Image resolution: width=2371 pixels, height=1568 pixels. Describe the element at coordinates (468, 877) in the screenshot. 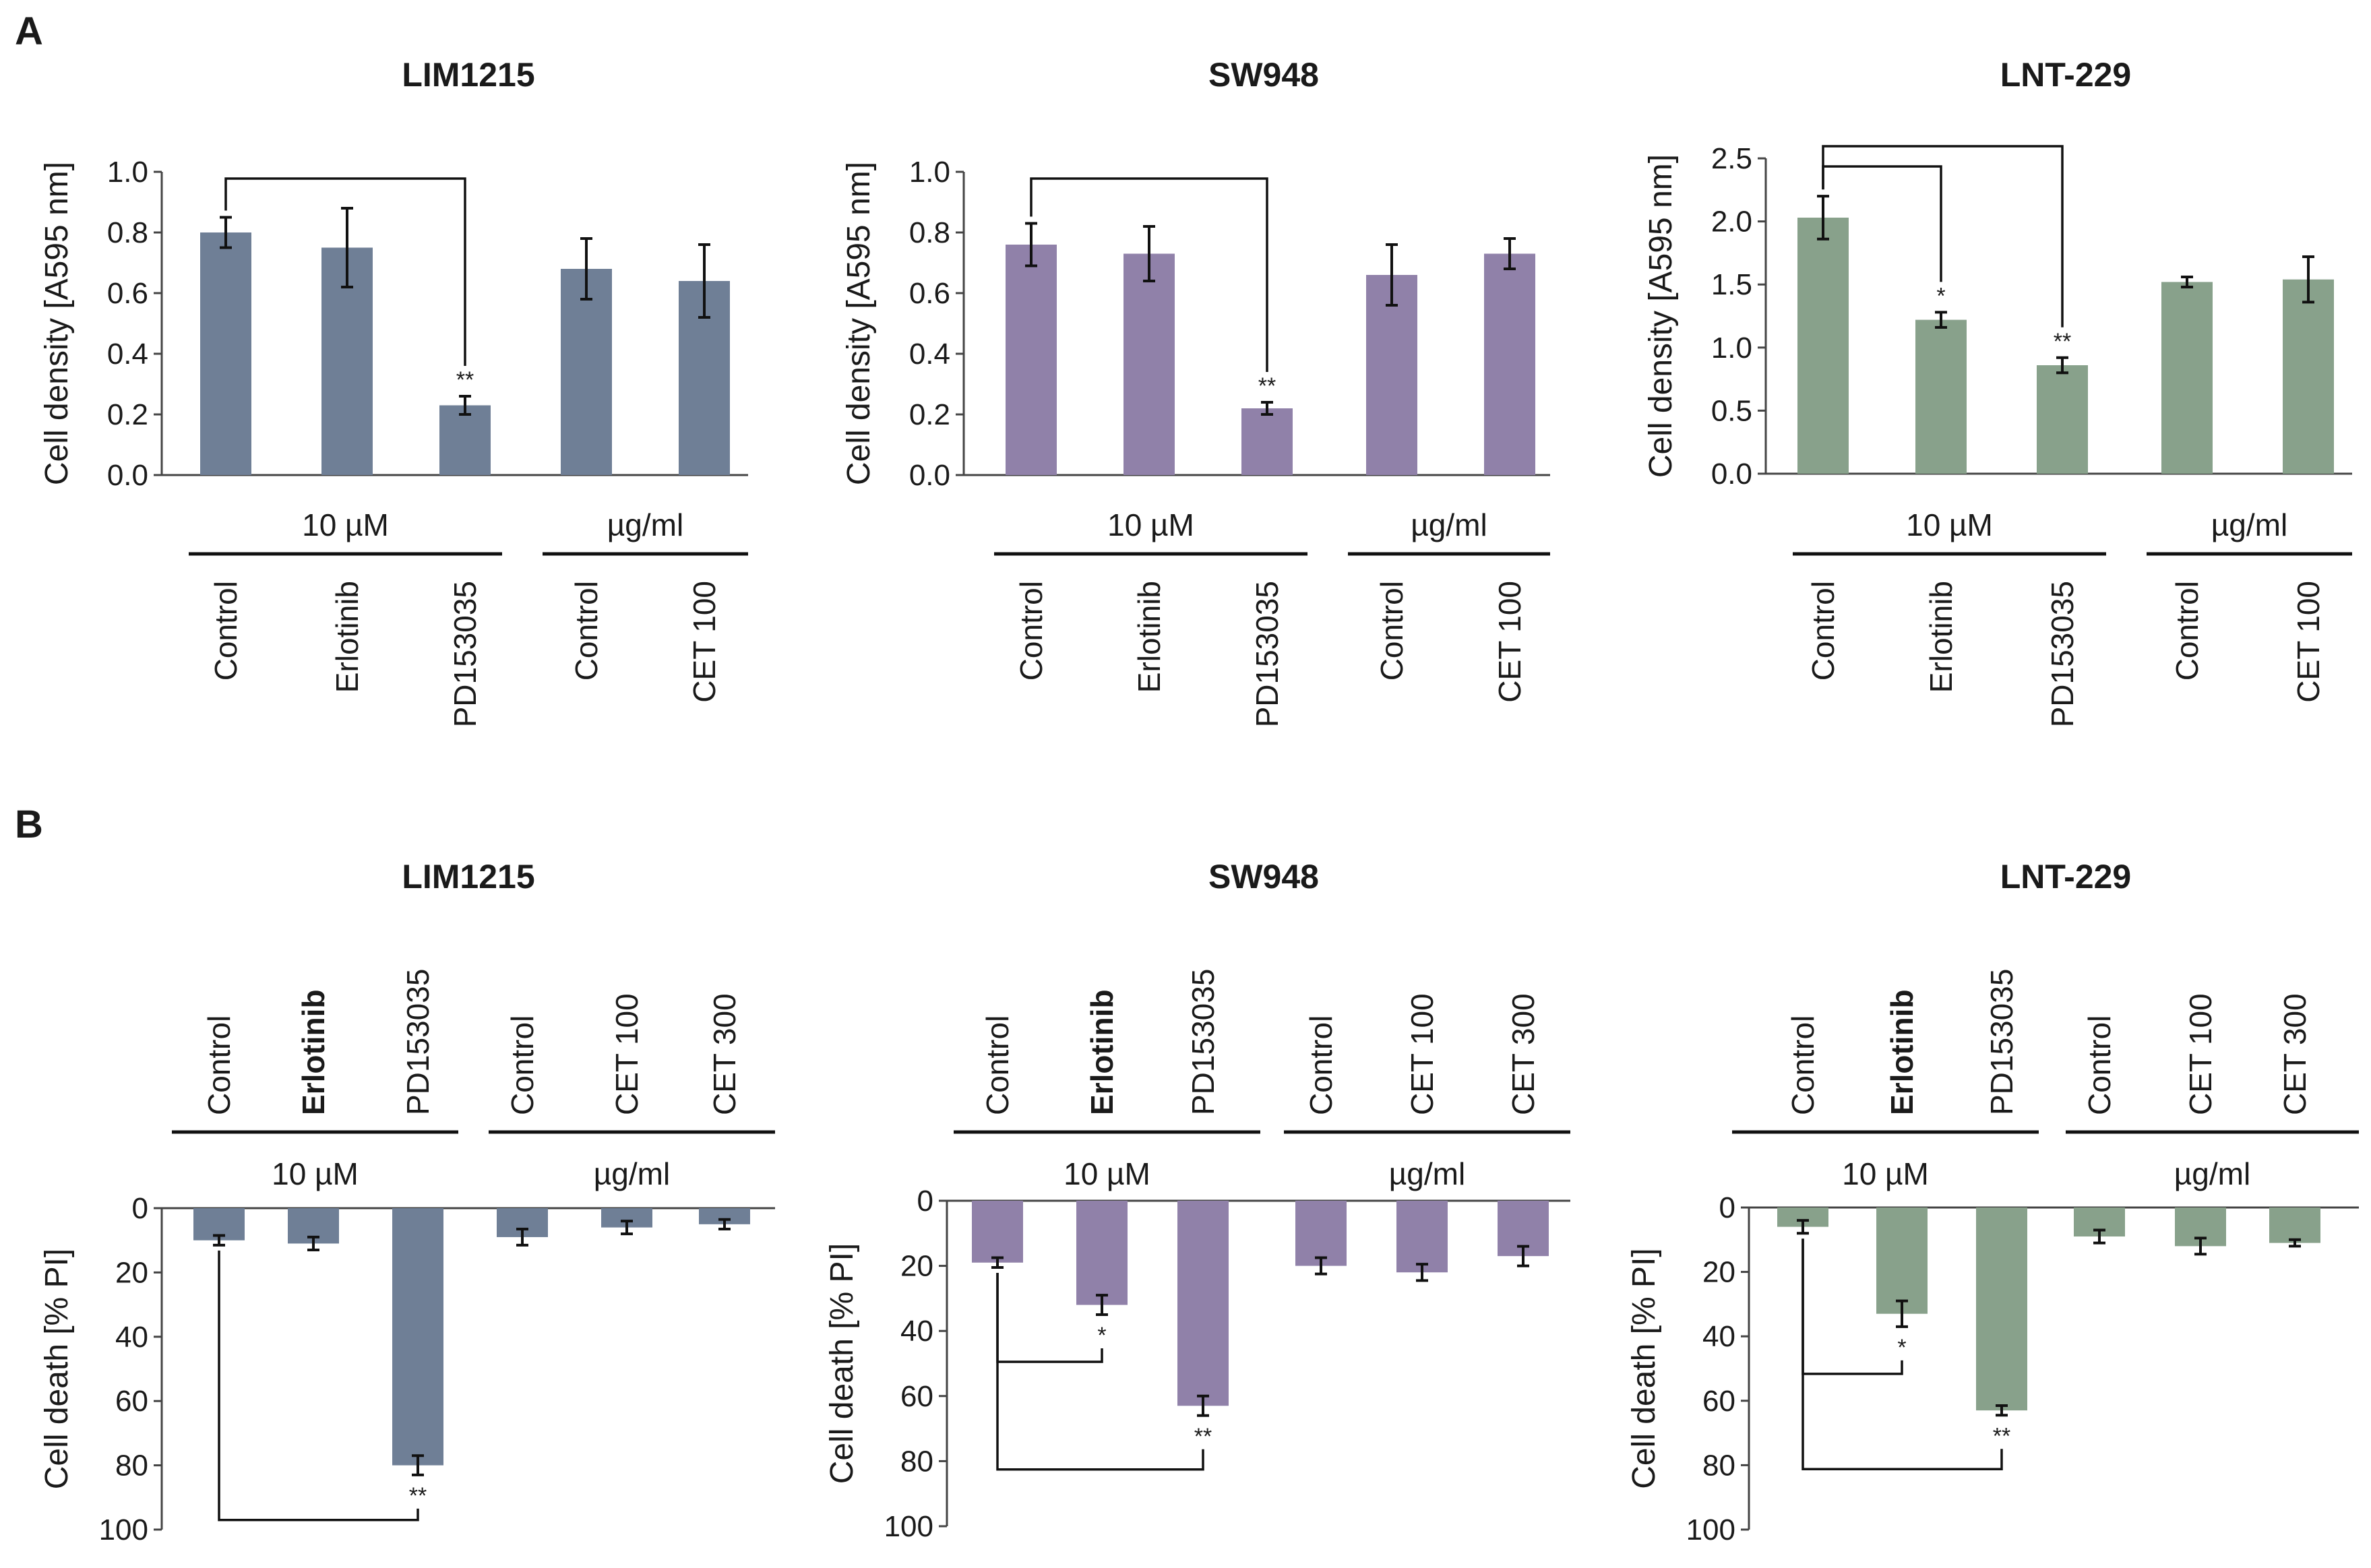

I see `chart-title: LIM1215` at that location.